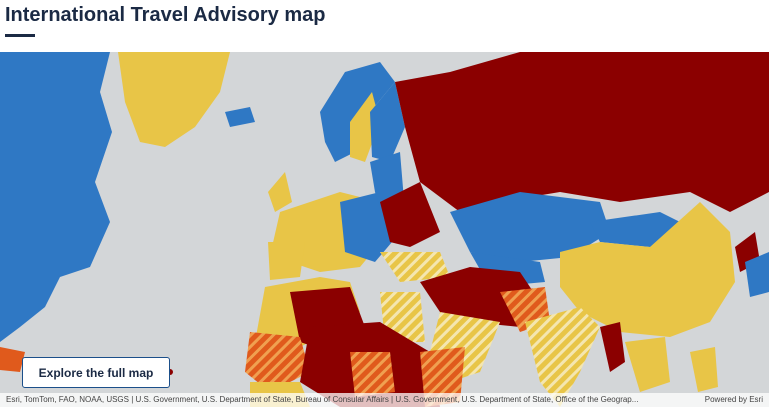  Describe the element at coordinates (240, 117) in the screenshot. I see `iceland` at that location.